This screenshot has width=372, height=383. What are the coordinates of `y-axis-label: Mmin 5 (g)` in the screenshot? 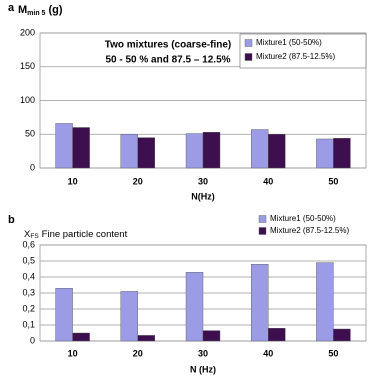 It's located at (40, 10).